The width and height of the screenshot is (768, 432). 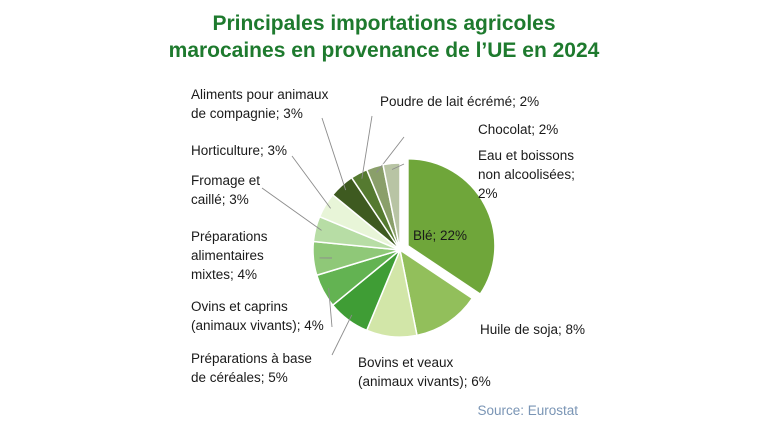 What do you see at coordinates (436, 292) in the screenshot?
I see `pie-slice-huile-de-soja` at bounding box center [436, 292].